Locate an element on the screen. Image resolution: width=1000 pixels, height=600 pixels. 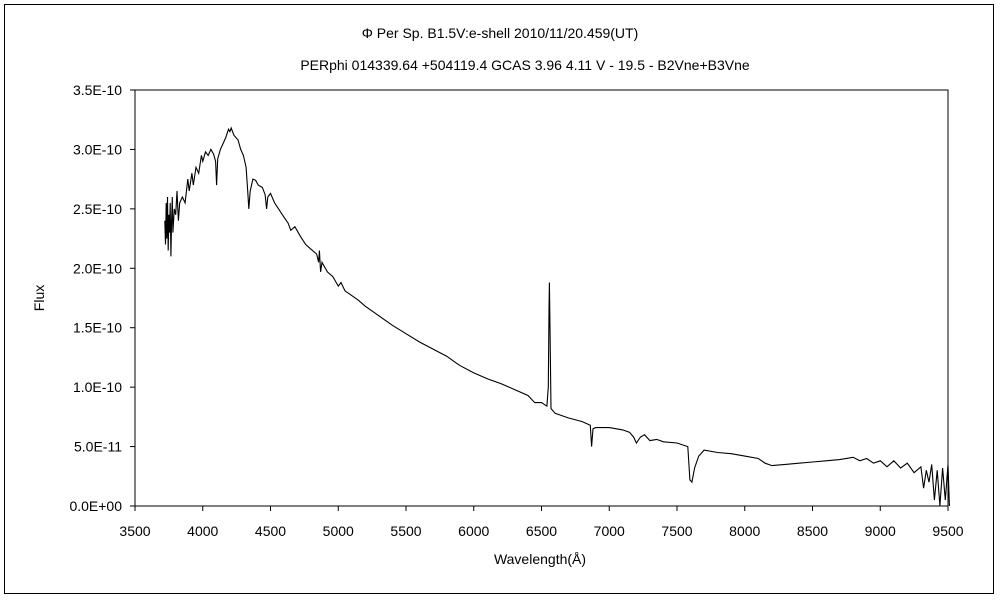
x-tick-label: 4500 is located at coordinates (270, 531).